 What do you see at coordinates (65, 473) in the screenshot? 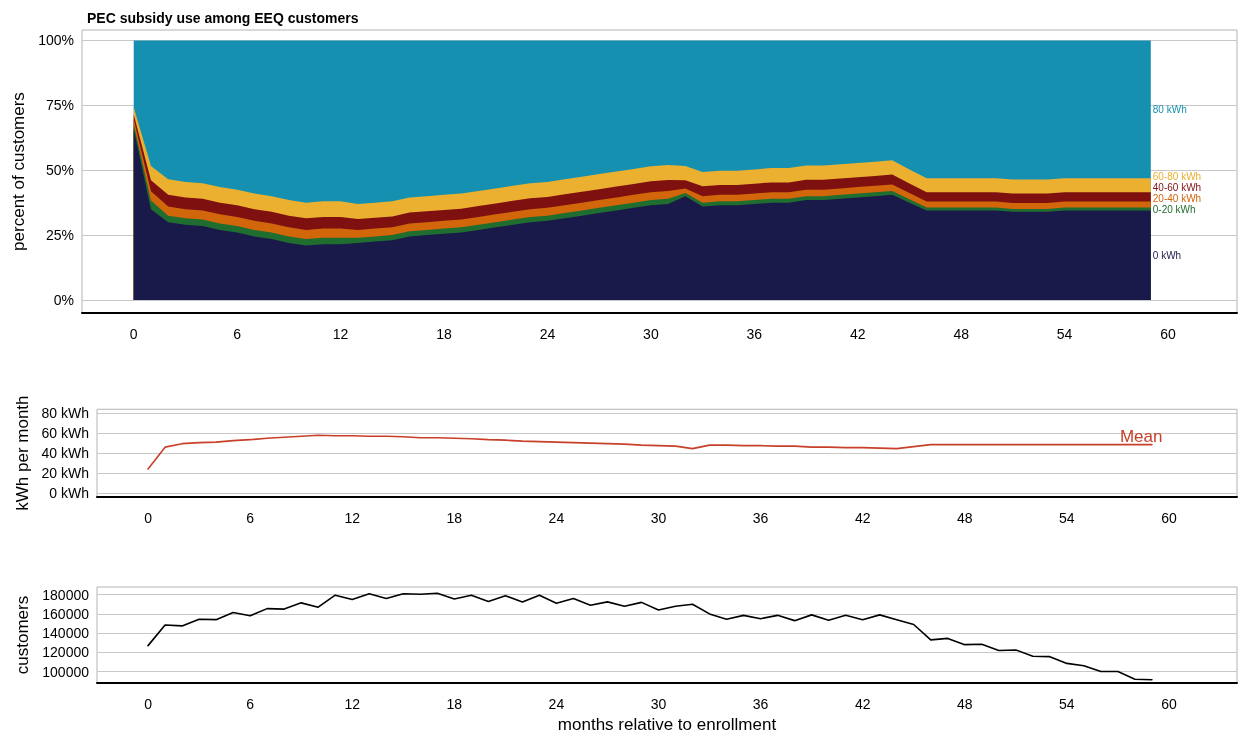
I see `y-tick-label: 20 kWh` at bounding box center [65, 473].